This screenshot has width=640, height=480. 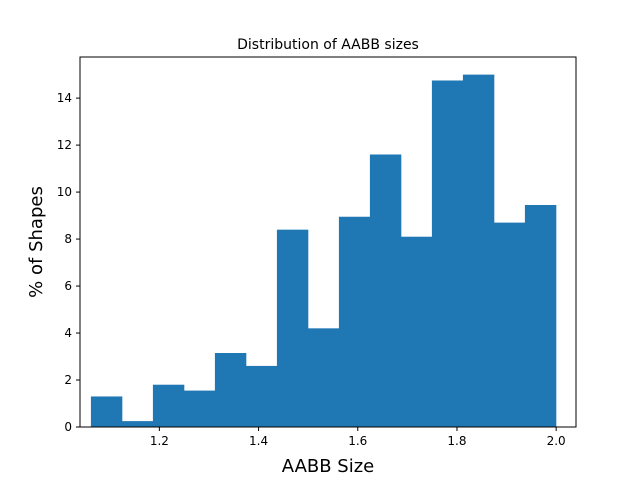 I want to click on x-tick-label: 1.2, so click(x=159, y=441).